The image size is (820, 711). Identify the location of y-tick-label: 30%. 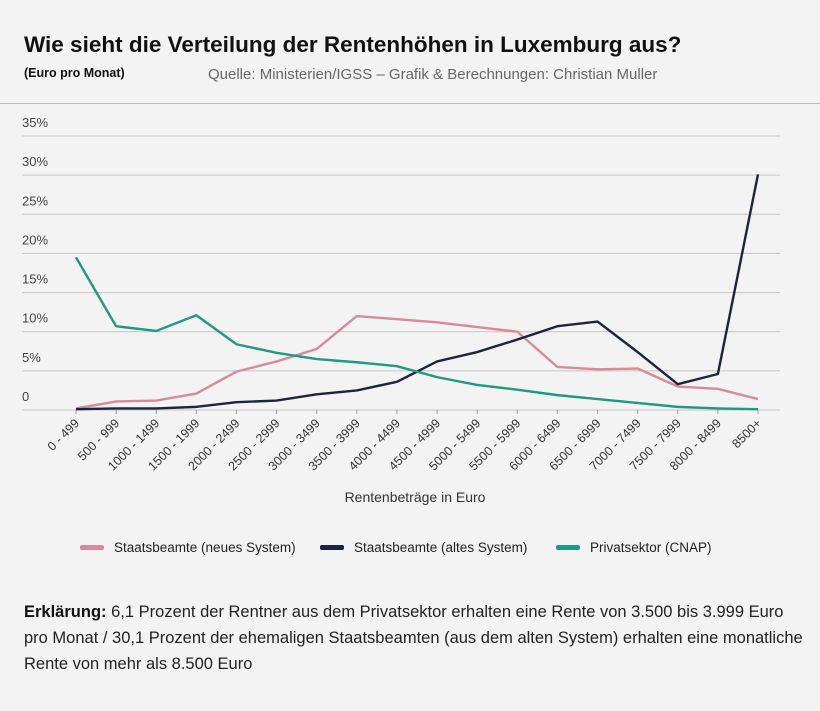
(35, 161).